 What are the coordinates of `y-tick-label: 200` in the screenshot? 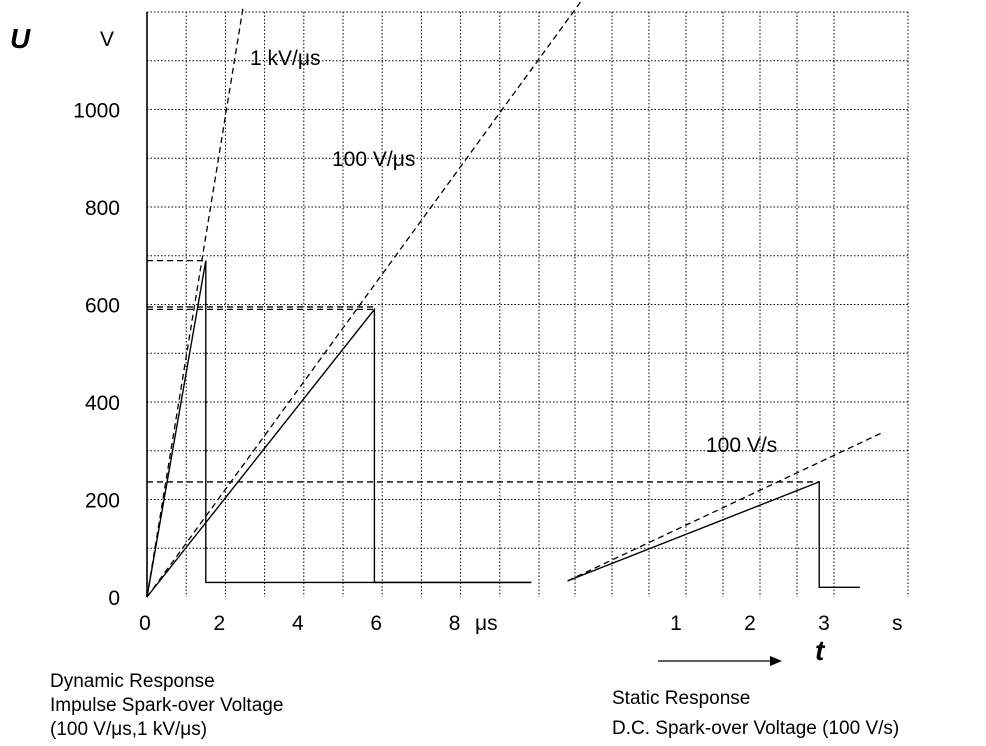 It's located at (102, 501).